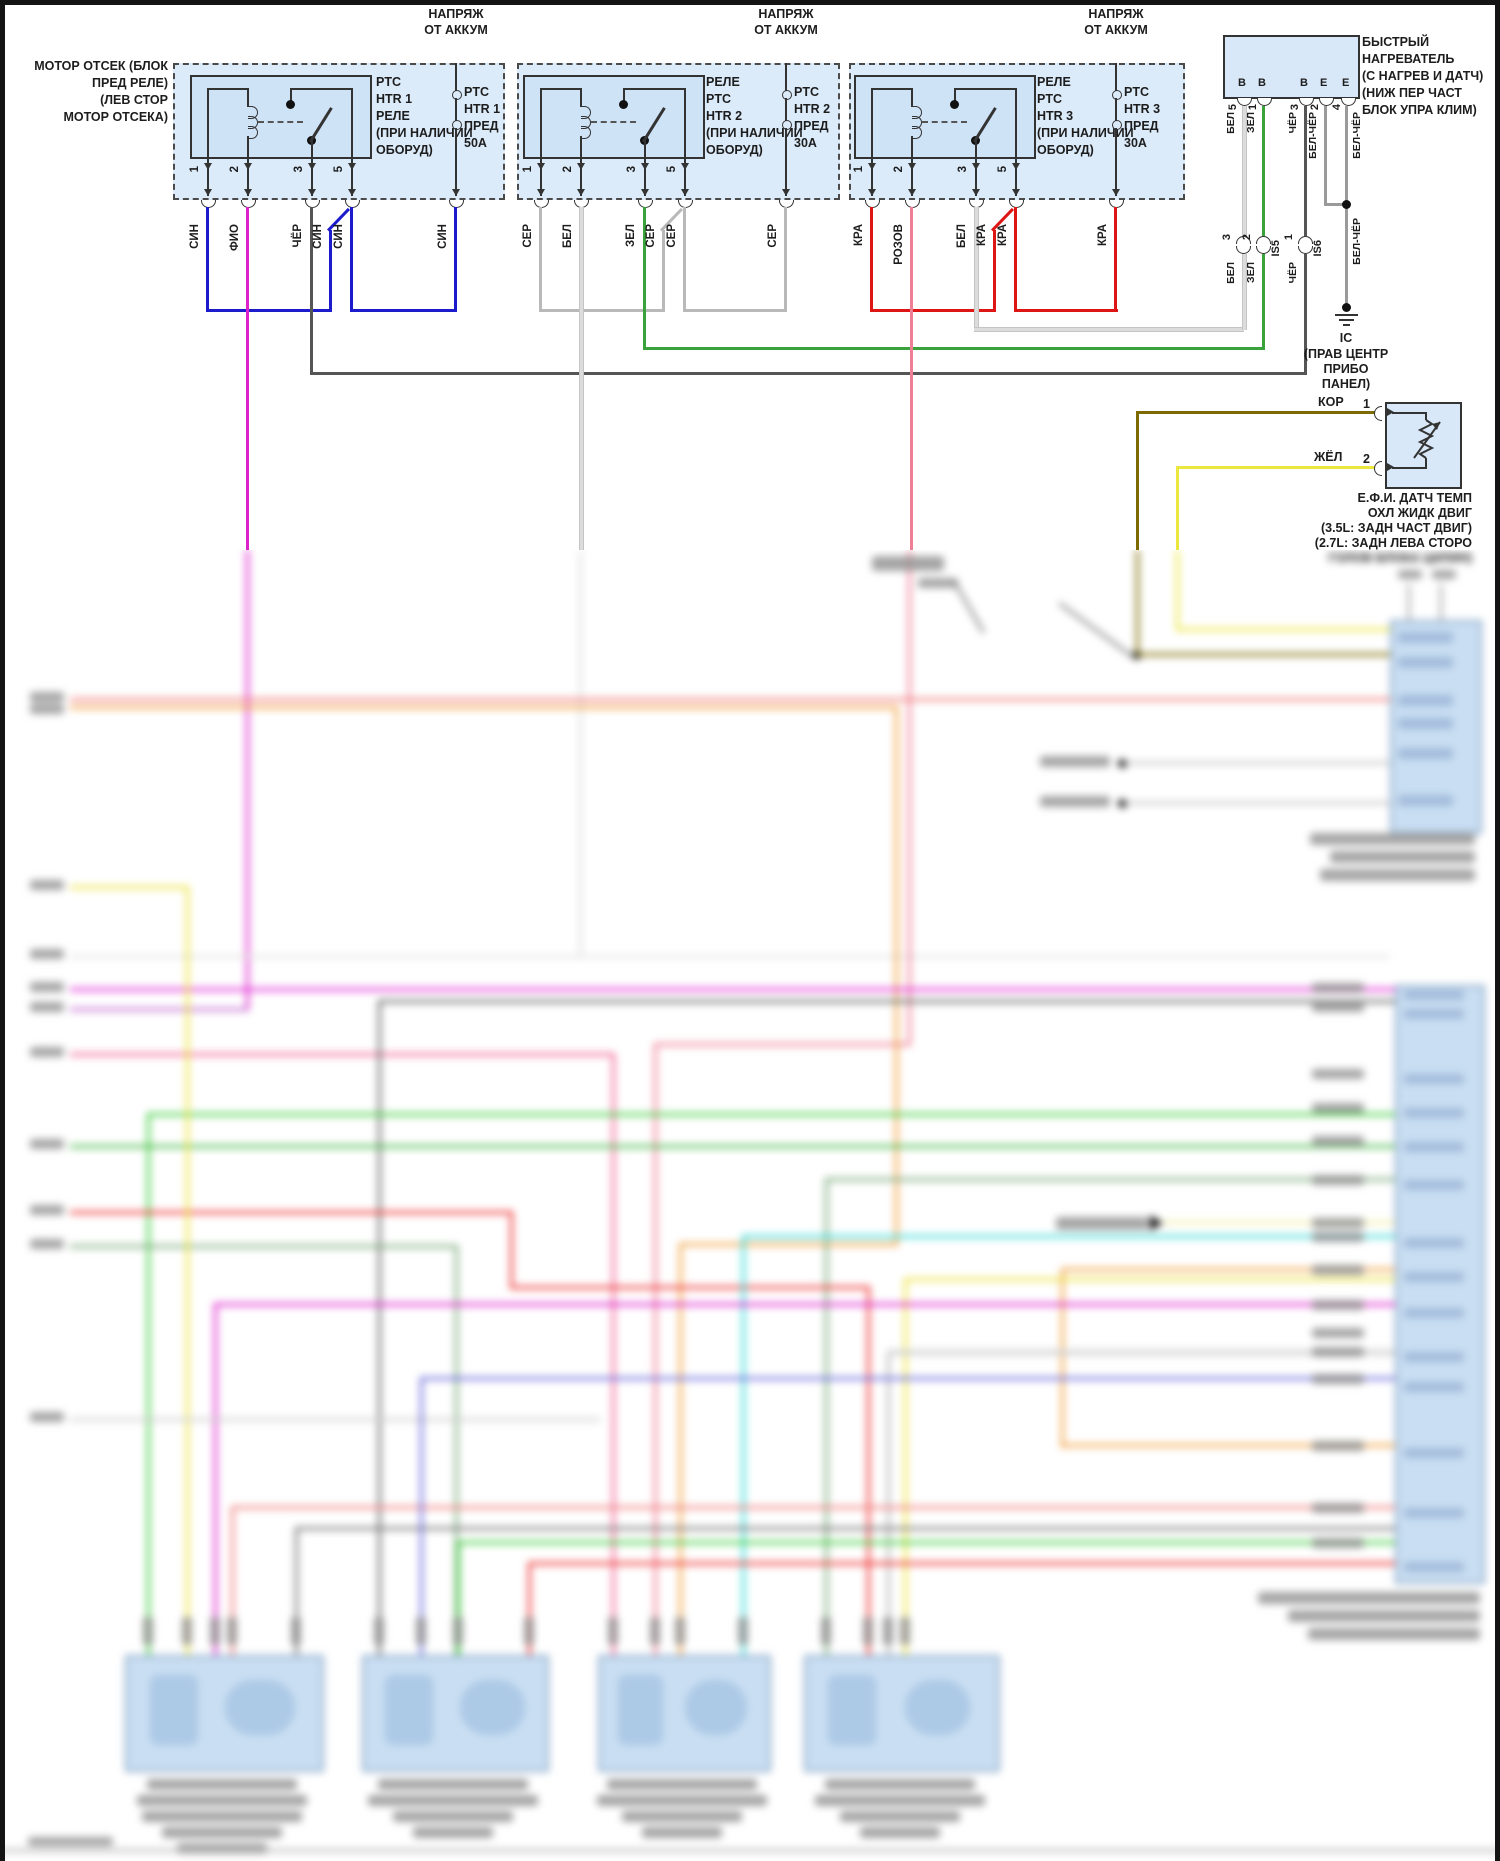  What do you see at coordinates (912, 146) in the screenshot?
I see `relay3-coil-bottom` at bounding box center [912, 146].